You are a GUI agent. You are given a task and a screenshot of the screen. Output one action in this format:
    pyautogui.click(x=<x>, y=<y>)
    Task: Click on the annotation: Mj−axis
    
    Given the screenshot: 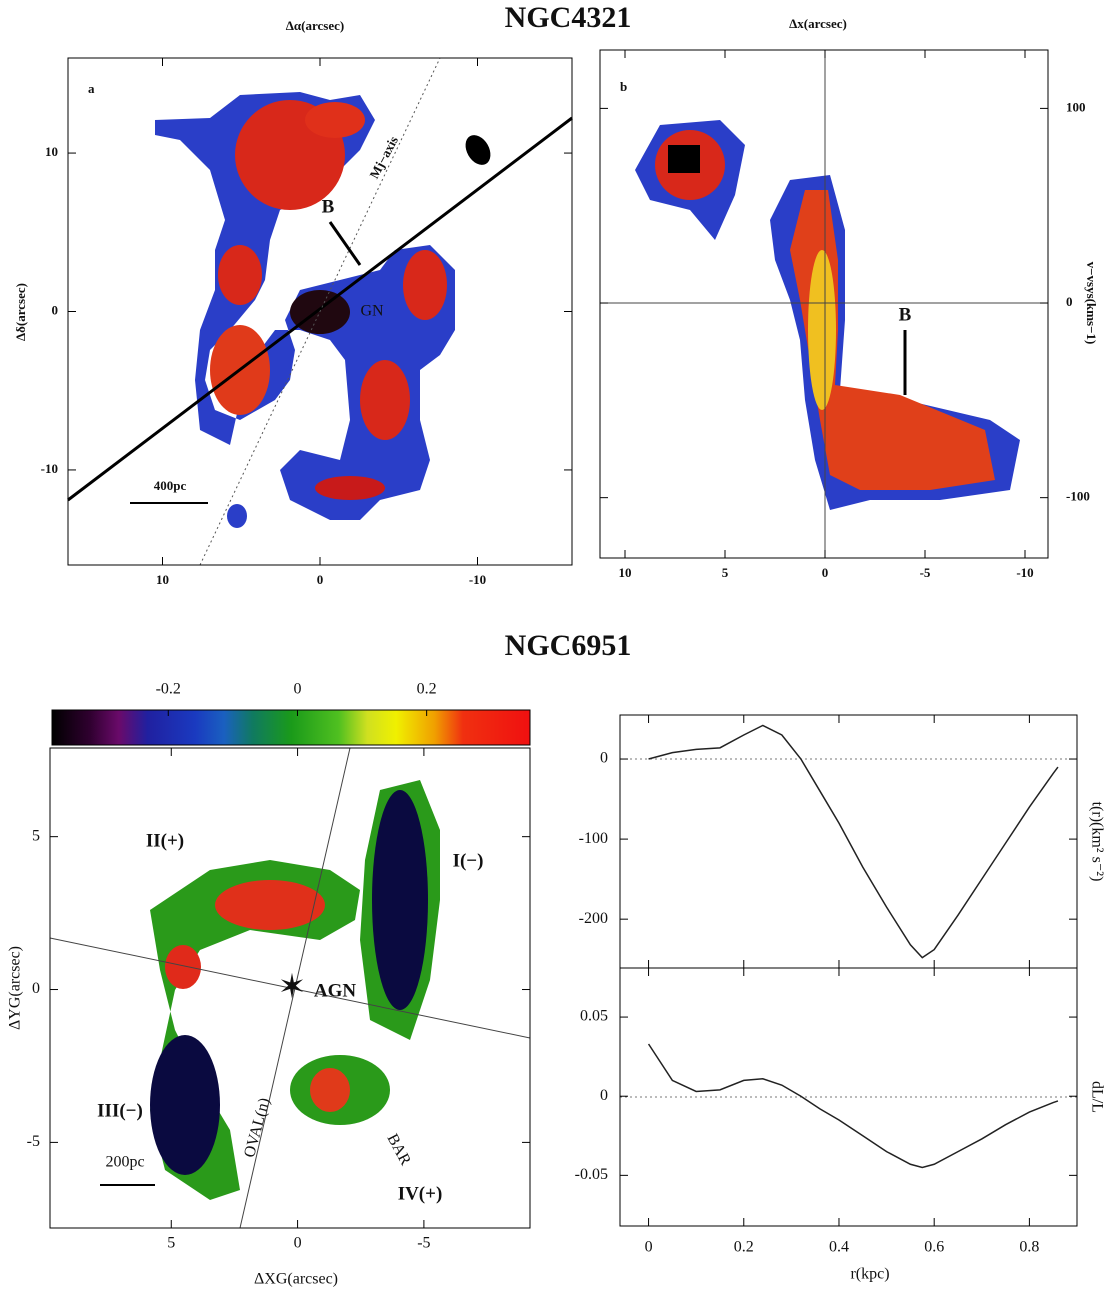 What is the action you would take?
    pyautogui.click(x=383, y=157)
    